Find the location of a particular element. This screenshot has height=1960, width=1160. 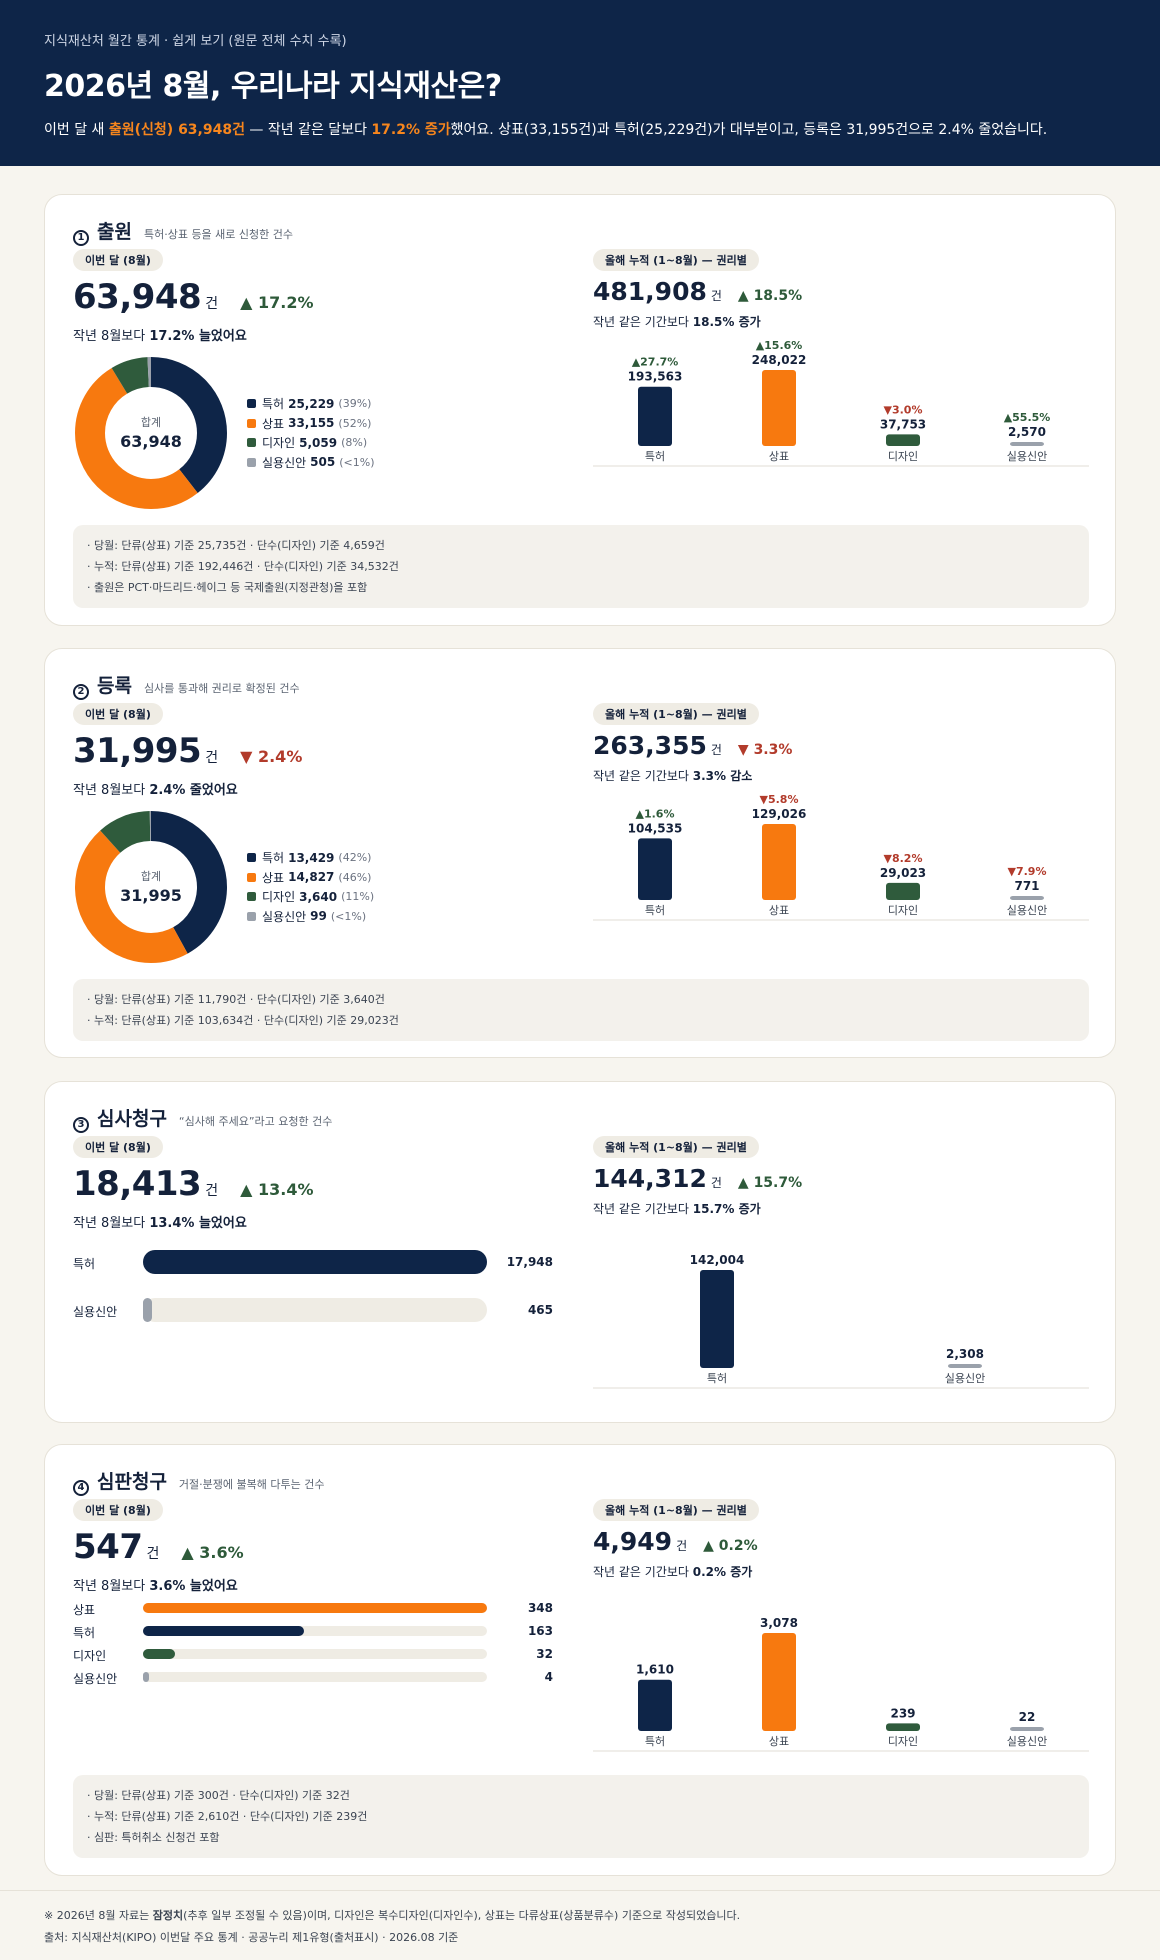

registration-title: 2 등록 심사를 통과해 권리로 확정된 건수 is located at coordinates (186, 684).